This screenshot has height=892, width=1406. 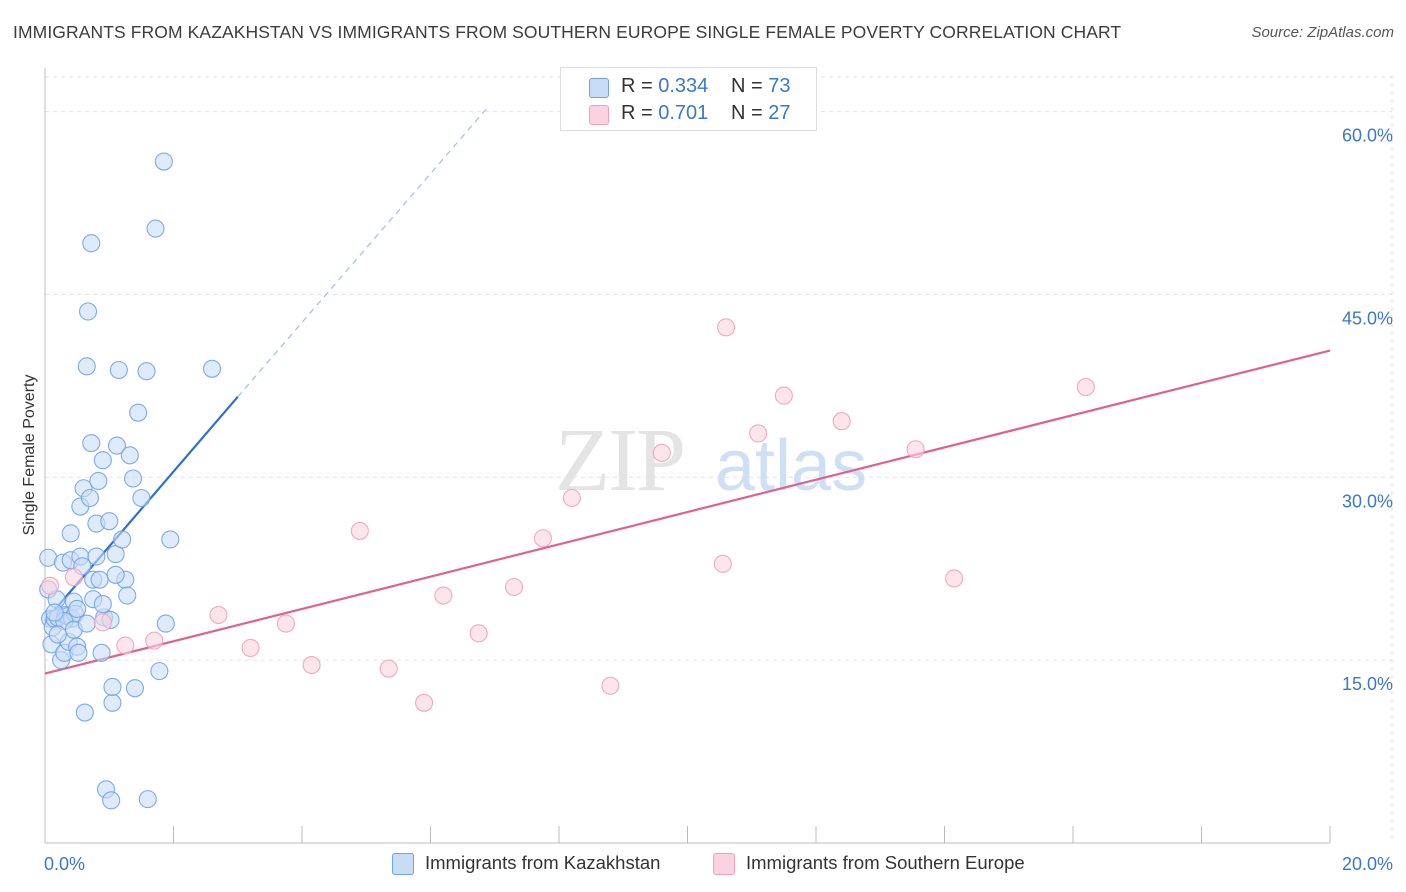 What do you see at coordinates (363, 252) in the screenshot?
I see `trend-extension-kazakhstan` at bounding box center [363, 252].